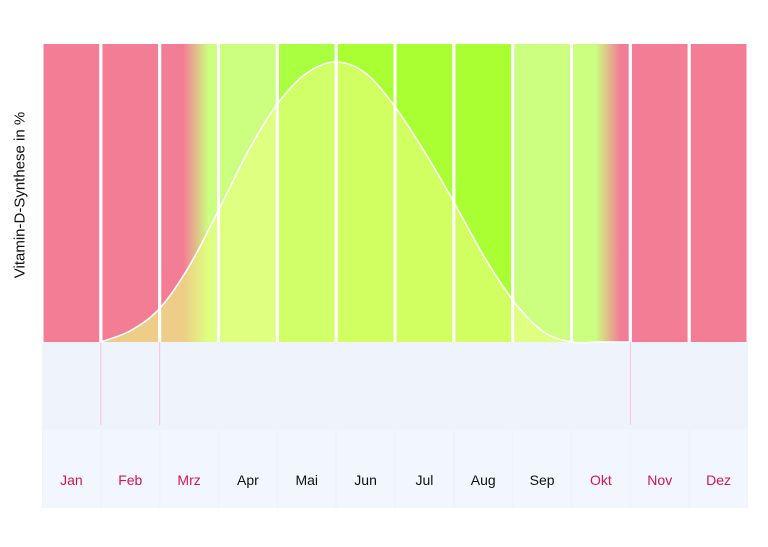 The image size is (768, 547). Describe the element at coordinates (130, 193) in the screenshot. I see `month-column-feb` at that location.